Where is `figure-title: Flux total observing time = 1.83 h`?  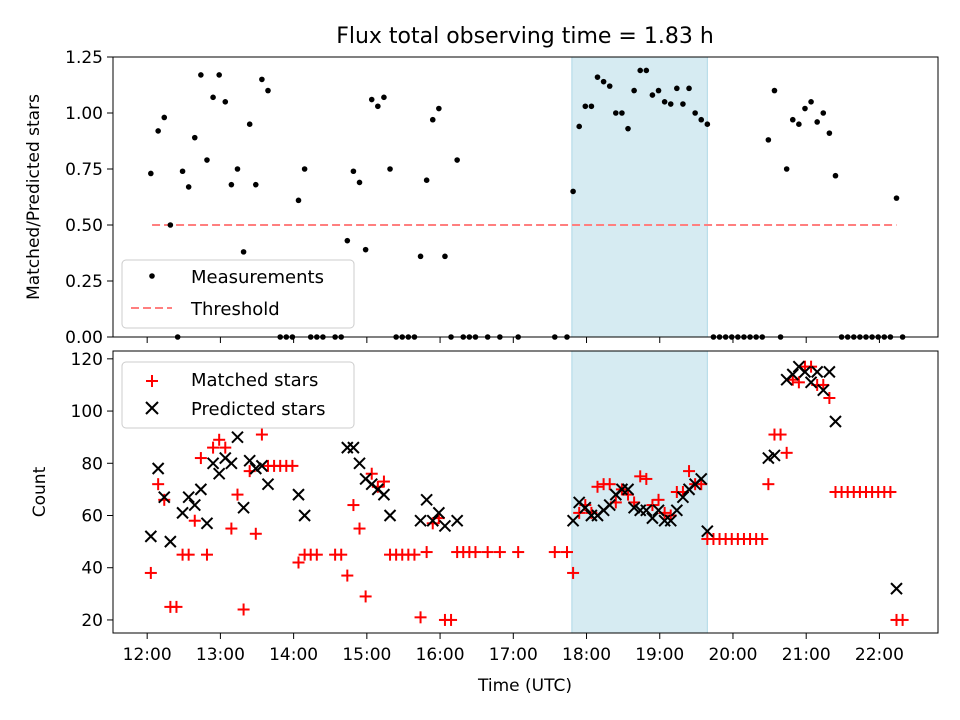
figure-title: Flux total observing time = 1.83 h is located at coordinates (525, 36).